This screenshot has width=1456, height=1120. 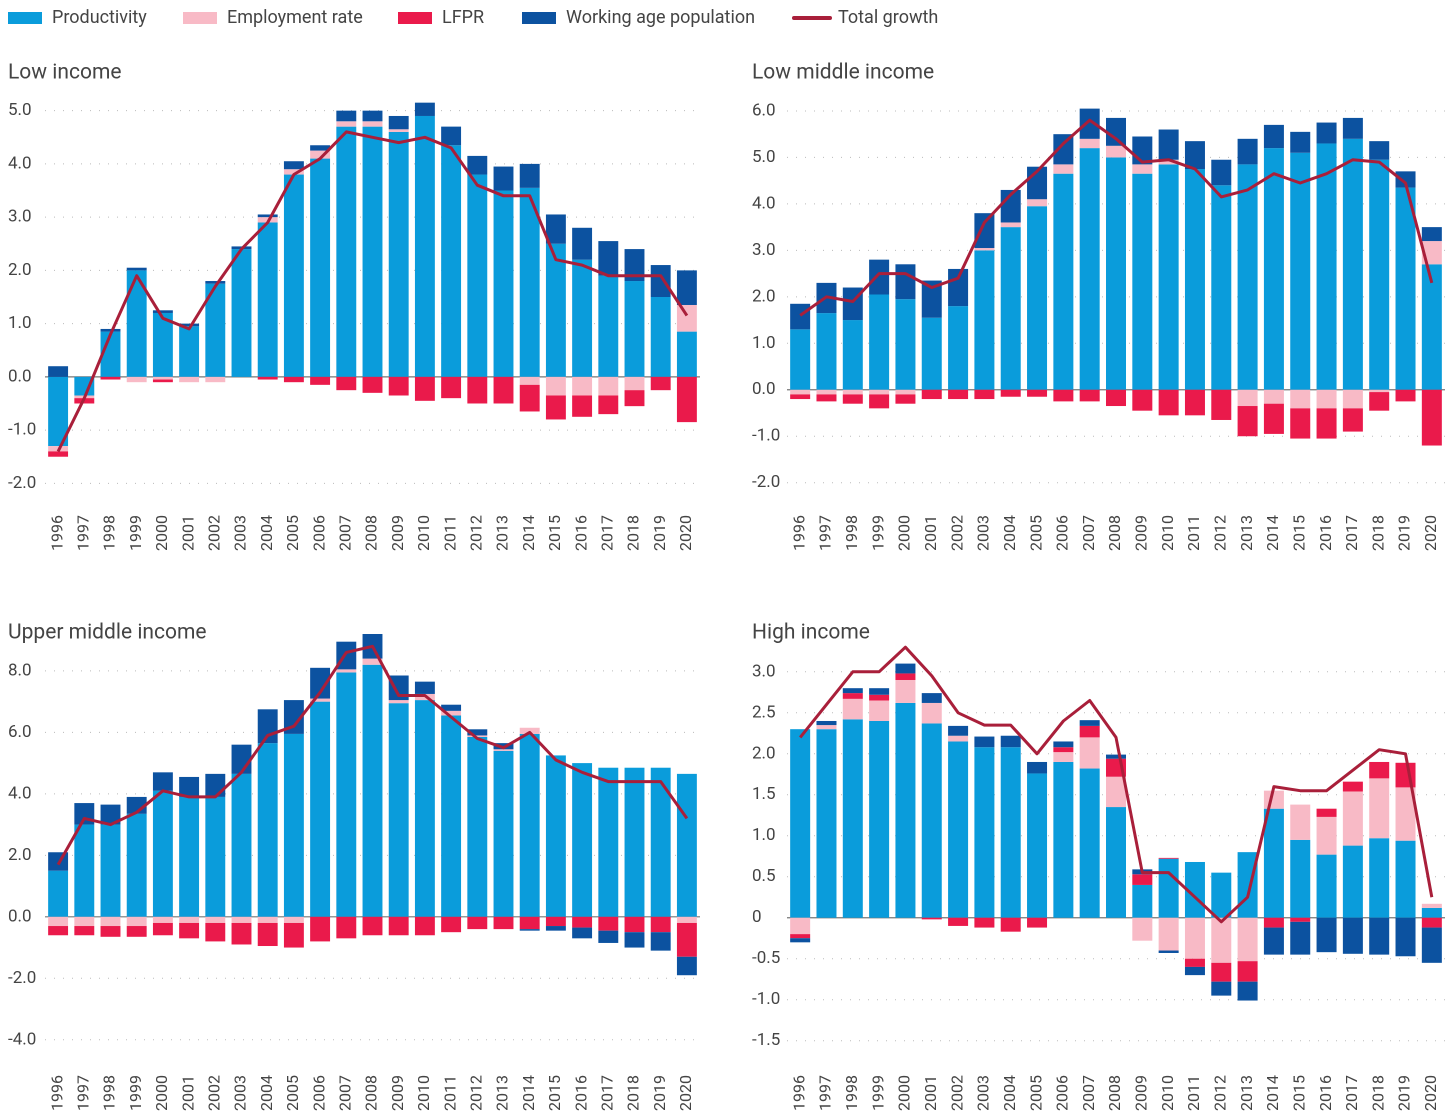 I want to click on x-tick-label: 2009, so click(x=397, y=1093).